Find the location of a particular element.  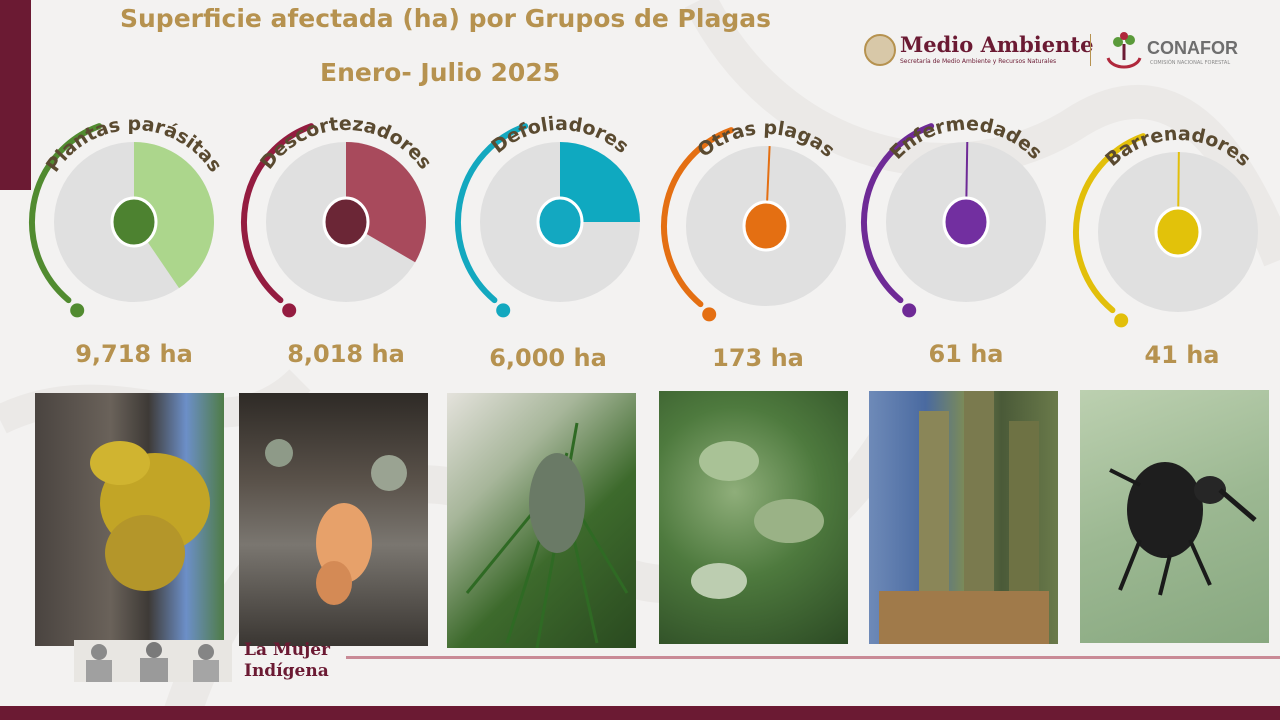

conafor-subtitle: COMISIÓN NACIONAL FORESTAL is located at coordinates (1190, 63).